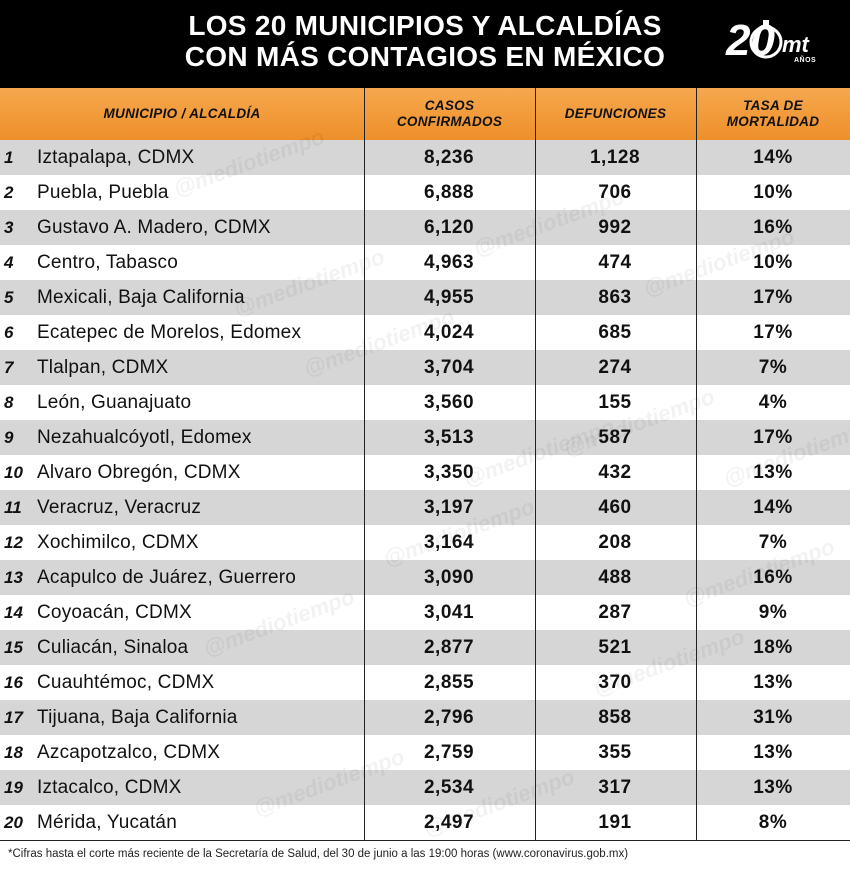 Image resolution: width=850 pixels, height=870 pixels. Describe the element at coordinates (425, 367) in the screenshot. I see `table-row: 7 Tlalpan, CDMX 3,704 274 7%` at that location.